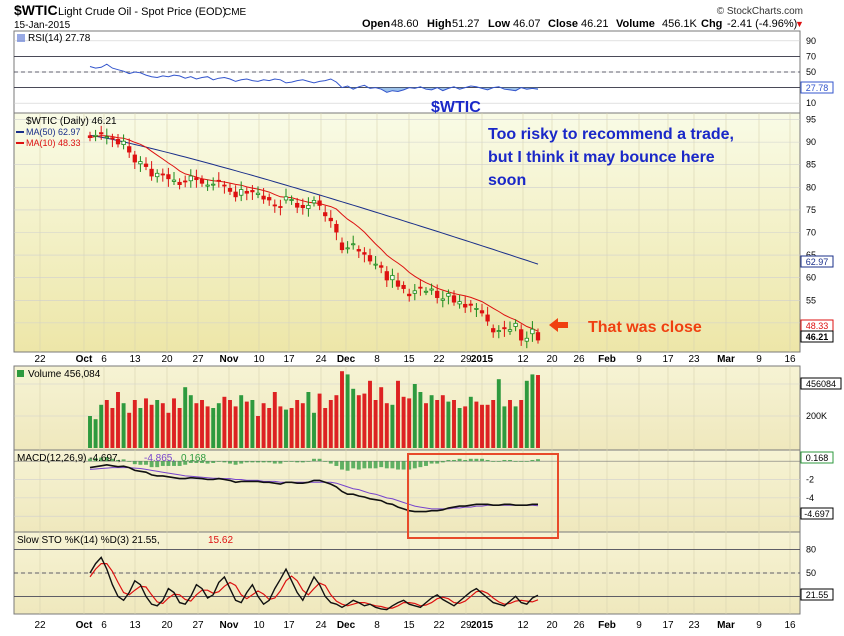 This screenshot has width=844, height=636. Describe the element at coordinates (726, 625) in the screenshot. I see `x-tick-label: Mar` at that location.